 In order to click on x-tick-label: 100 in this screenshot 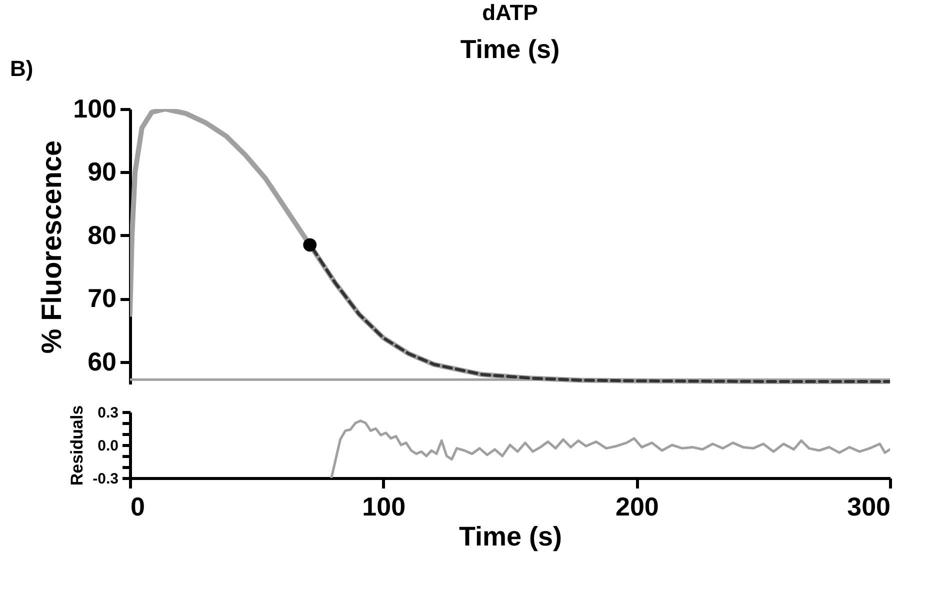, I will do `click(384, 507)`.